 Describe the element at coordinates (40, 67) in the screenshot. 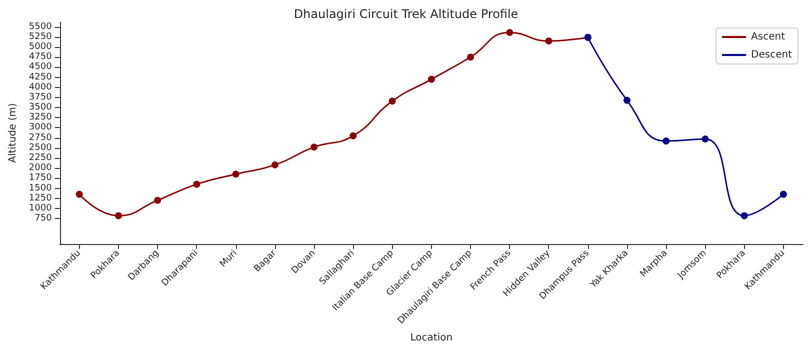

I see `y-tick-label: 4500` at that location.